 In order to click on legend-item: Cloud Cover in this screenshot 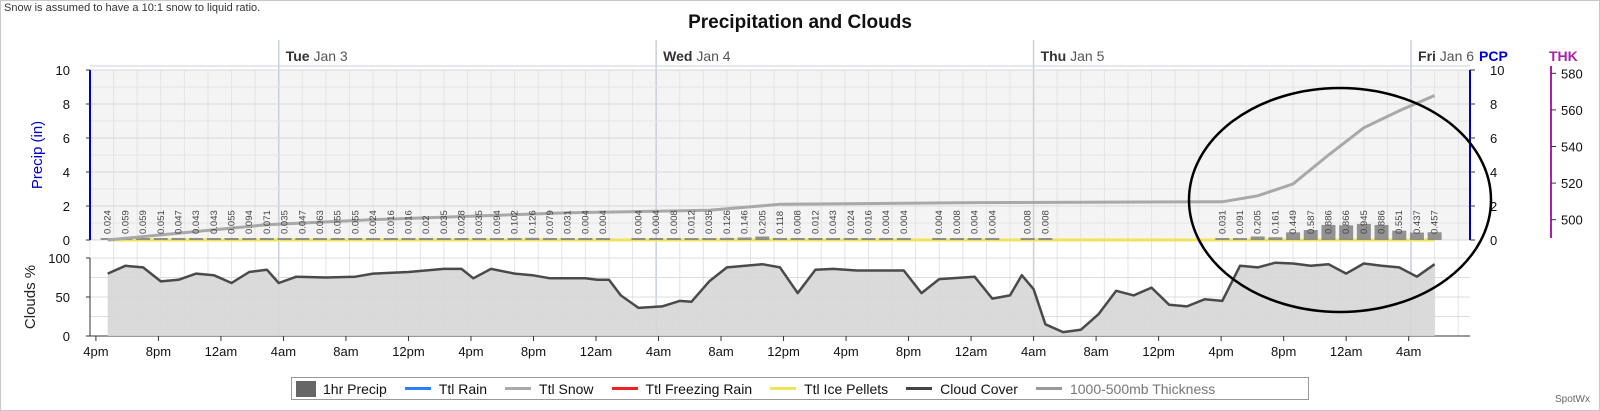, I will do `click(962, 389)`.